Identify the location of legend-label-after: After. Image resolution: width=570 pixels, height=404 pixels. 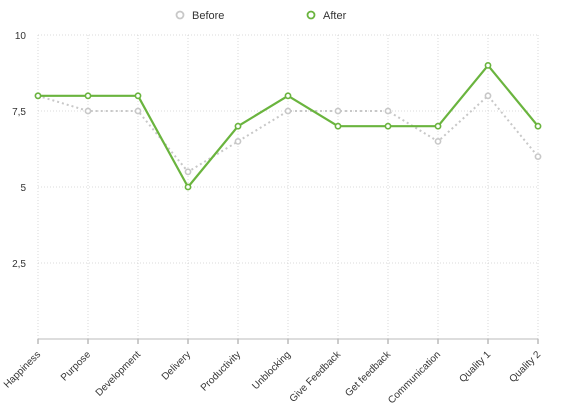
(335, 16).